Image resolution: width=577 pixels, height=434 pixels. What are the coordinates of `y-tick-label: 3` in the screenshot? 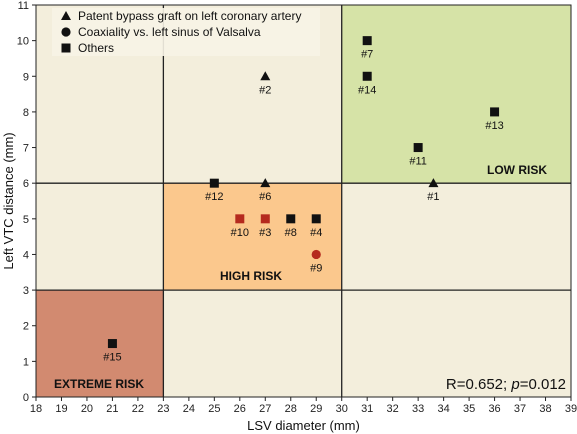 It's located at (26, 291).